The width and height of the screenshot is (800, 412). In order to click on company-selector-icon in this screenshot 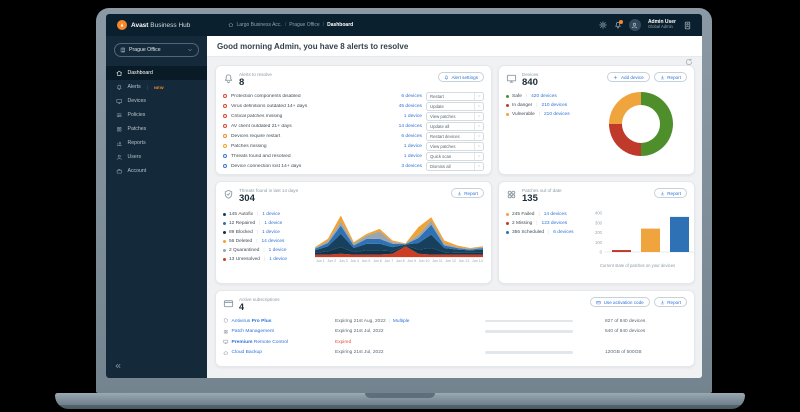, I will do `click(687, 25)`.